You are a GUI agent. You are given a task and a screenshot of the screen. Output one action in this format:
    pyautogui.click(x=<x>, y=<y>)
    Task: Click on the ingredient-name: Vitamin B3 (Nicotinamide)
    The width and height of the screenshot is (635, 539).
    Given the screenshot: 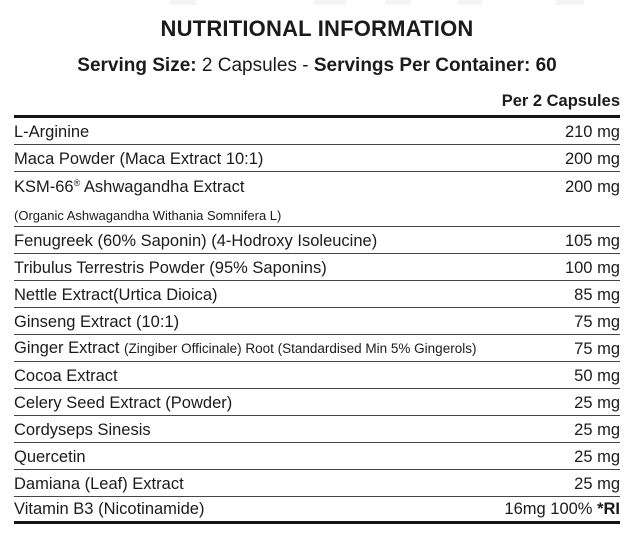 What is the action you would take?
    pyautogui.click(x=109, y=509)
    